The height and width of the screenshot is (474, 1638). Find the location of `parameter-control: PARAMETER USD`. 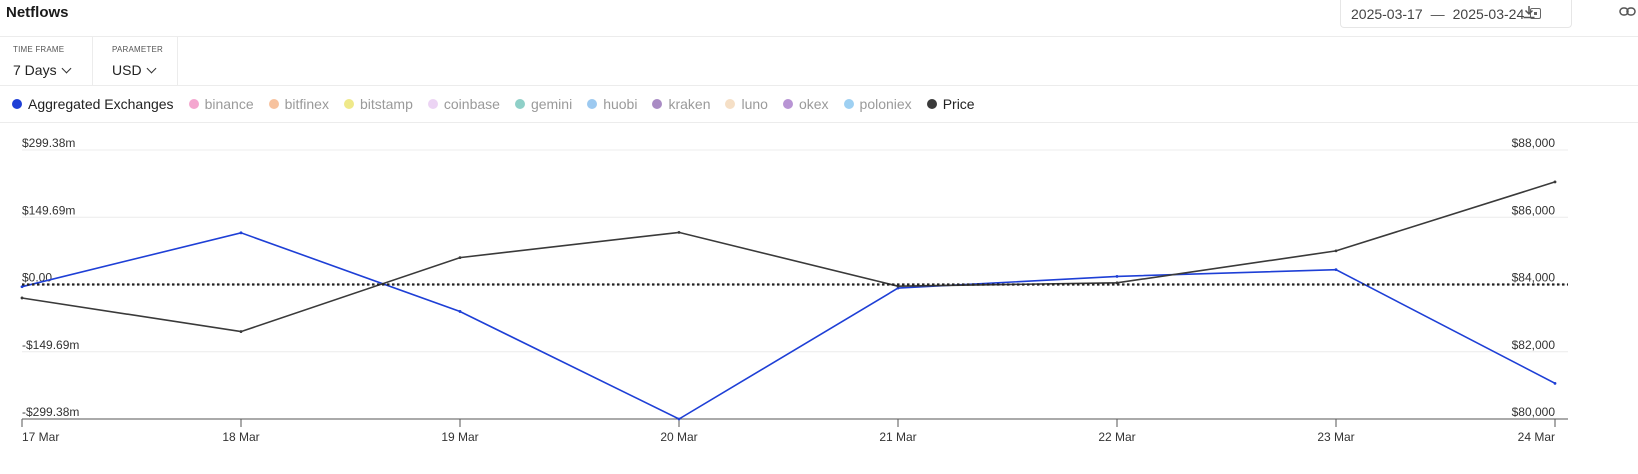

parameter-control: PARAMETER USD is located at coordinates (135, 61).